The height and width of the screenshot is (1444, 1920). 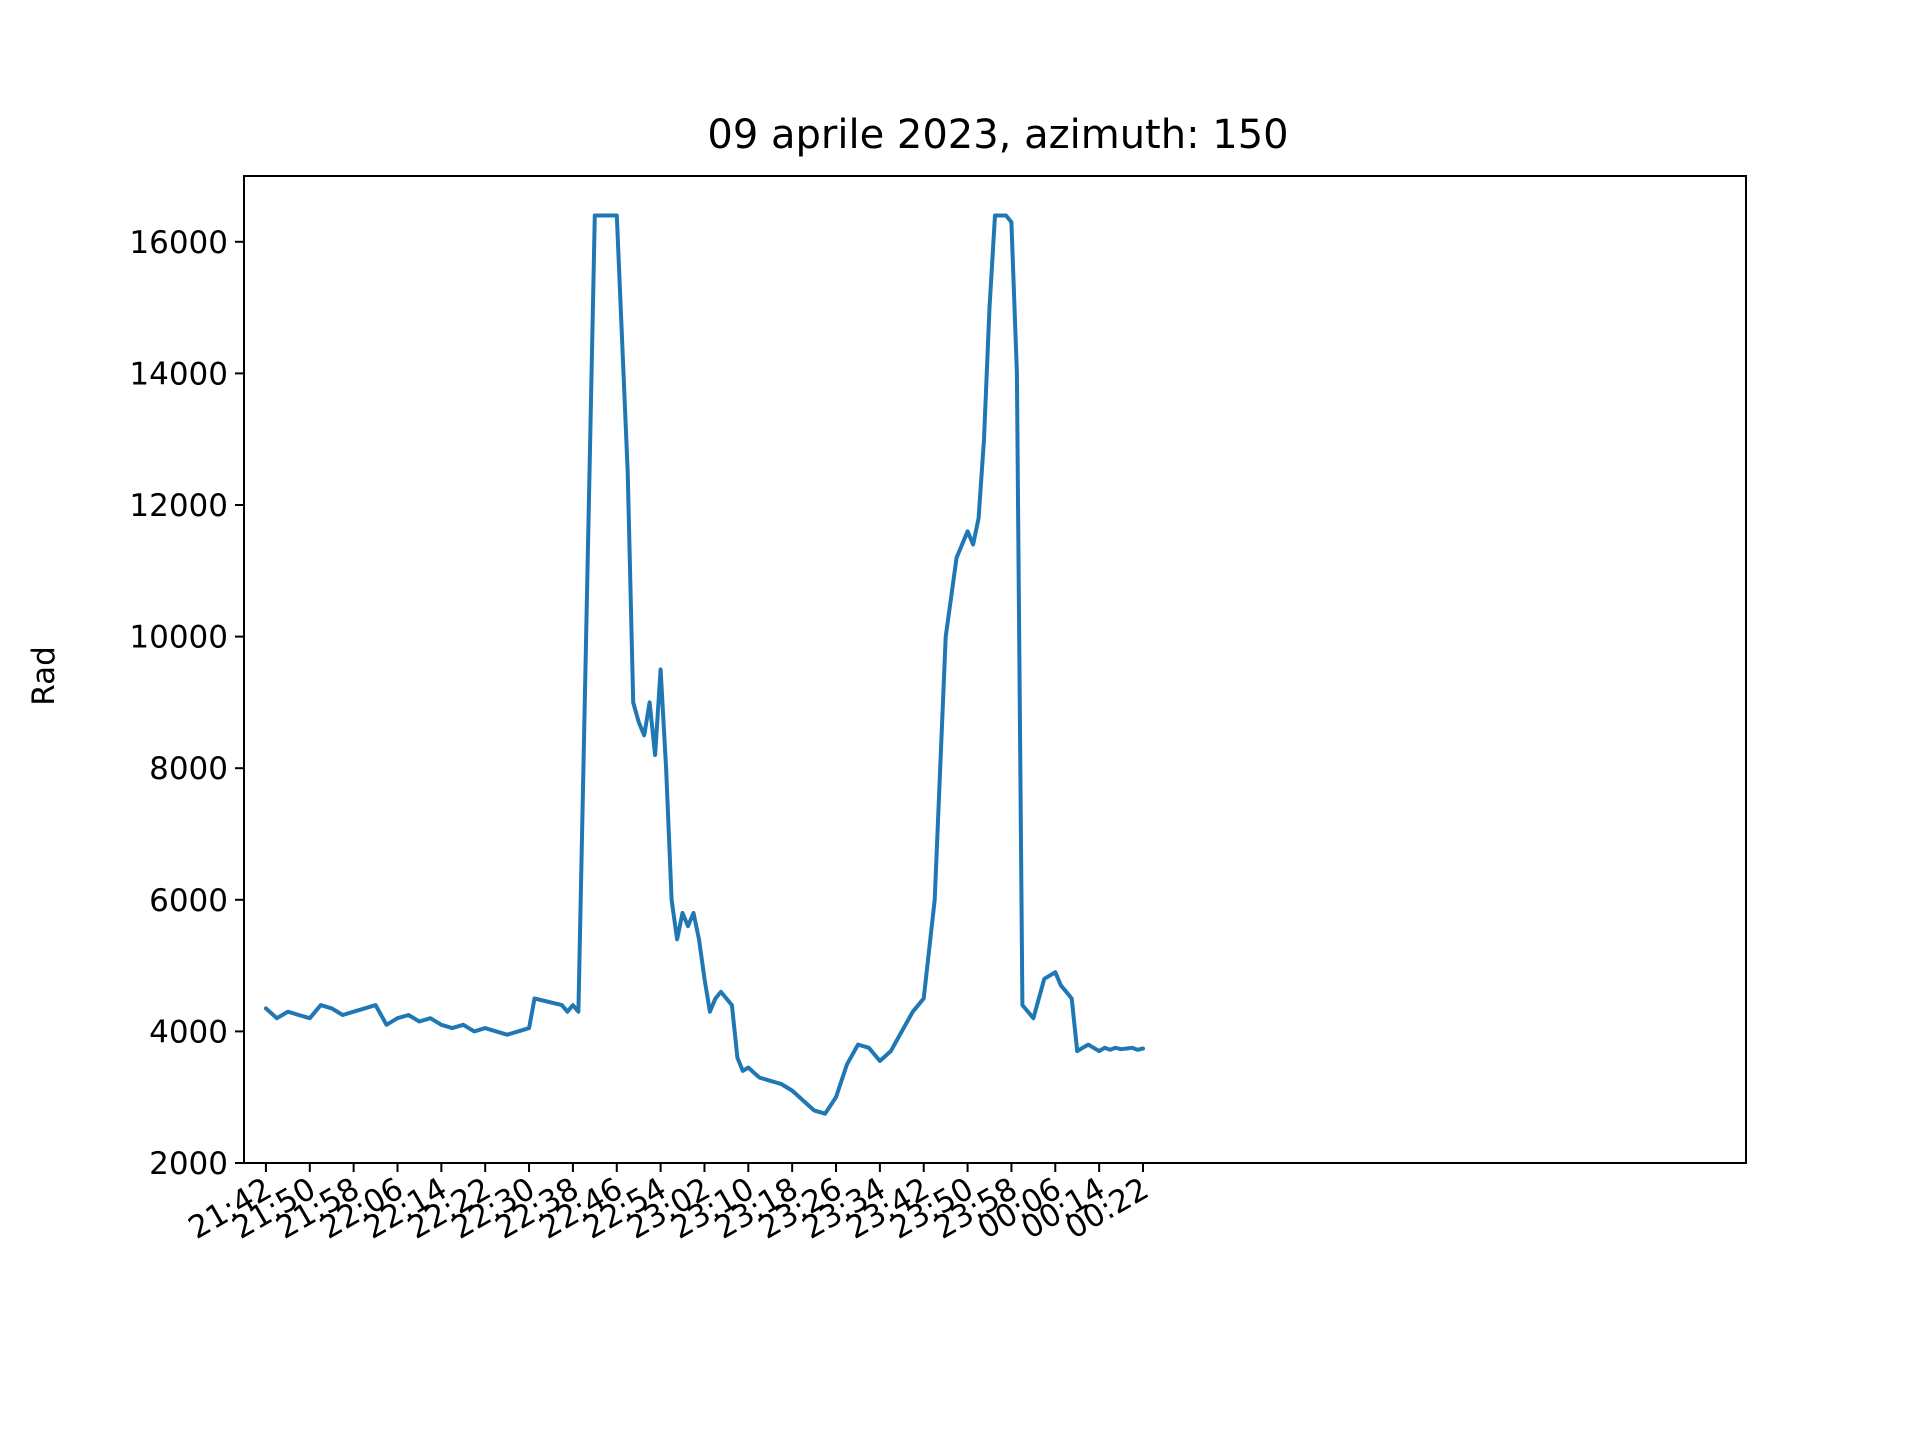 What do you see at coordinates (178, 374) in the screenshot?
I see `y-tick-label: 14000` at bounding box center [178, 374].